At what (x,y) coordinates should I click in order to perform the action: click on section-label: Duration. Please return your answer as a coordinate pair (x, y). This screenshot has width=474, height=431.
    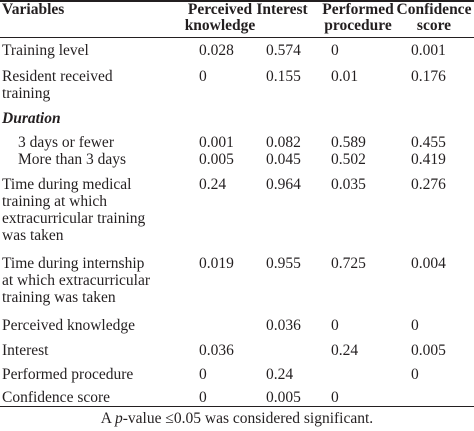
    Looking at the image, I should click on (31, 118).